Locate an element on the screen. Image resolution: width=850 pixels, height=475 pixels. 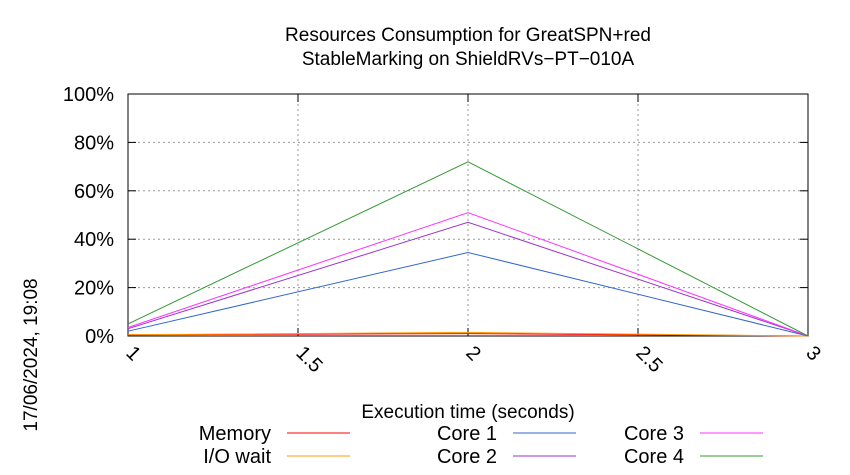
y-tick-label: 20% is located at coordinates (94, 289).